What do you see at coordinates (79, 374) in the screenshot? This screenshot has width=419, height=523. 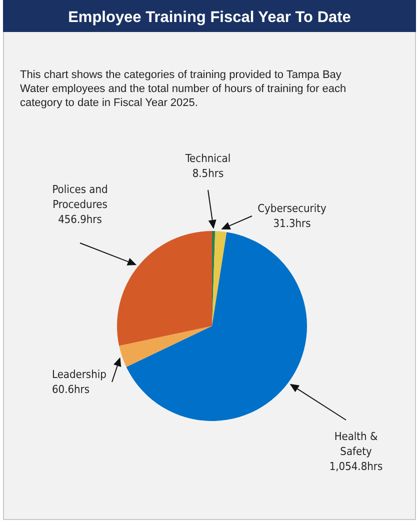 I see `slice-label: Leadership` at bounding box center [79, 374].